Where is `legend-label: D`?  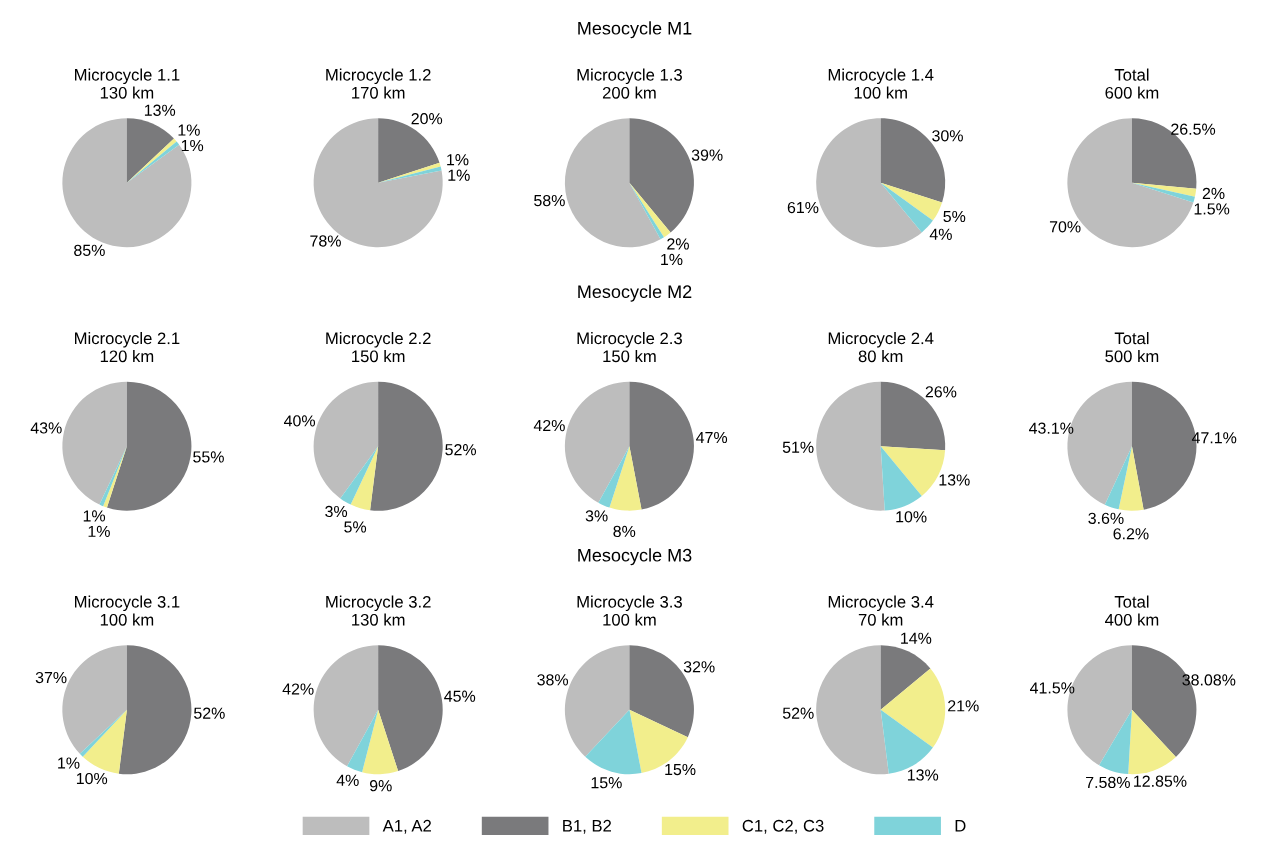 legend-label: D is located at coordinates (960, 826).